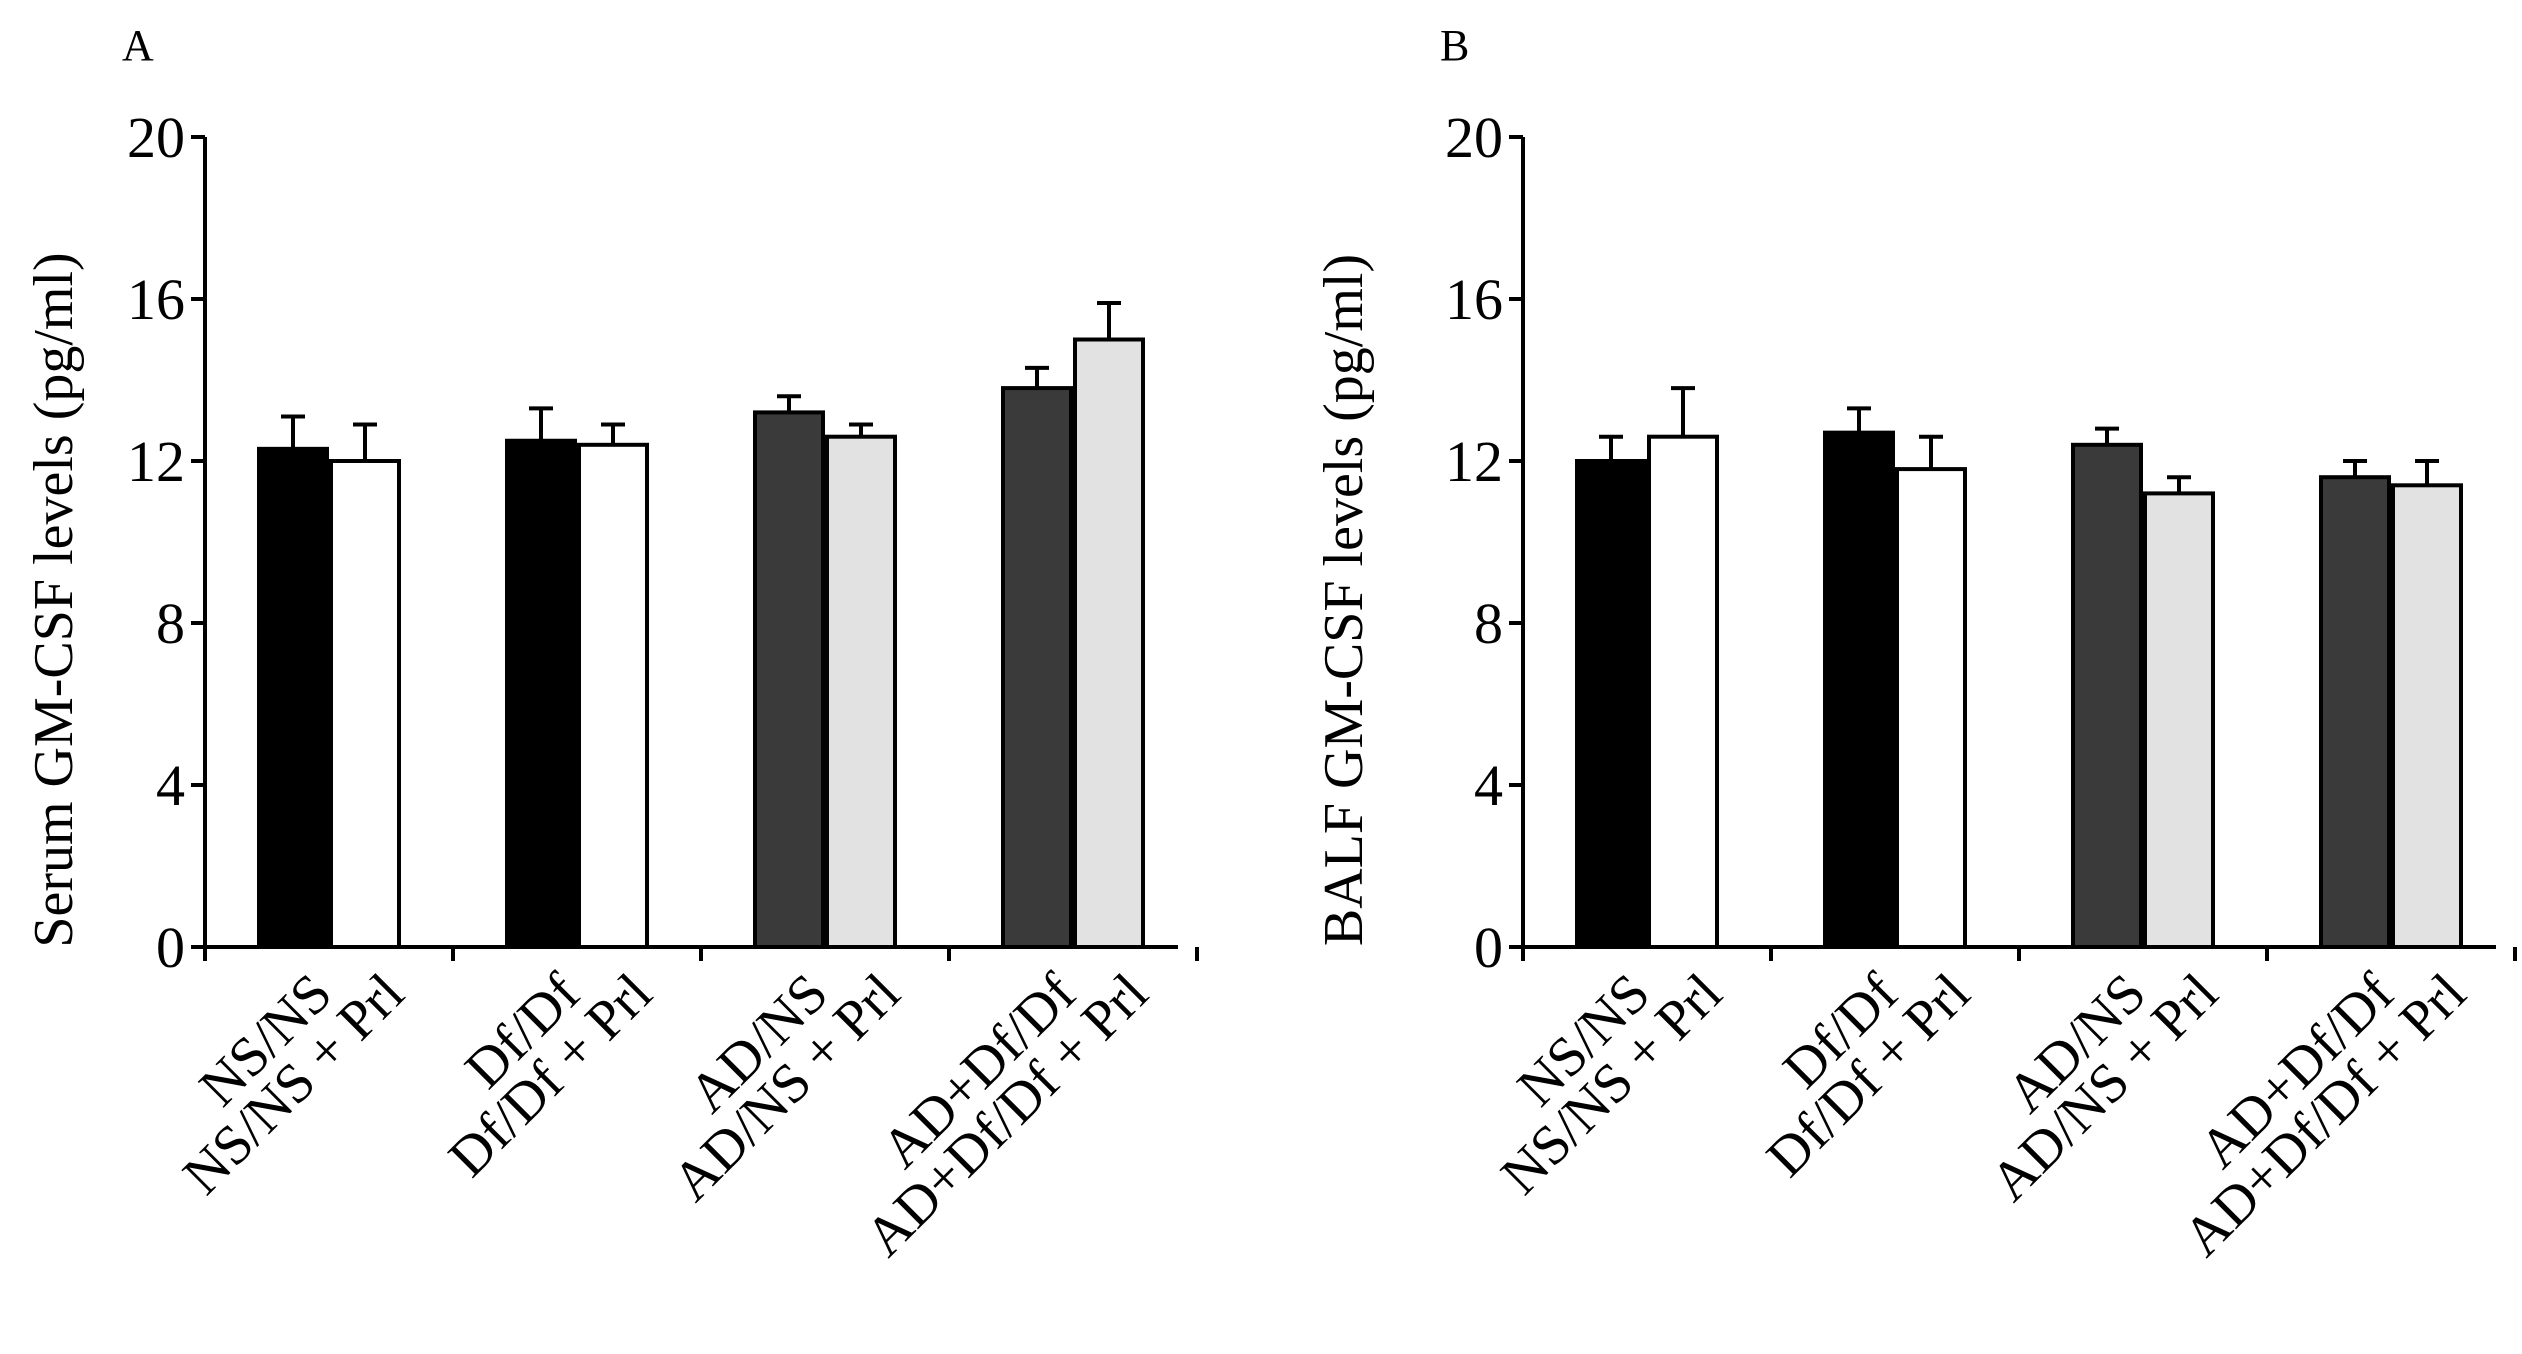 This screenshot has height=1354, width=2522. What do you see at coordinates (138, 45) in the screenshot?
I see `panel-letter-a: A` at bounding box center [138, 45].